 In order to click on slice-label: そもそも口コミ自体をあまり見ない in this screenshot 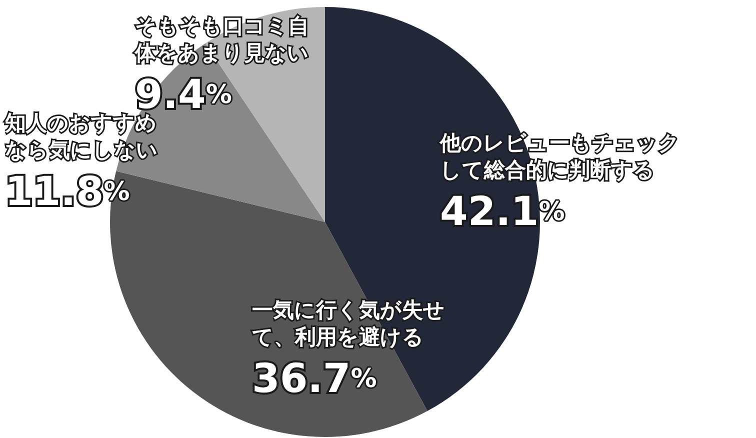, I will do `click(221, 40)`.